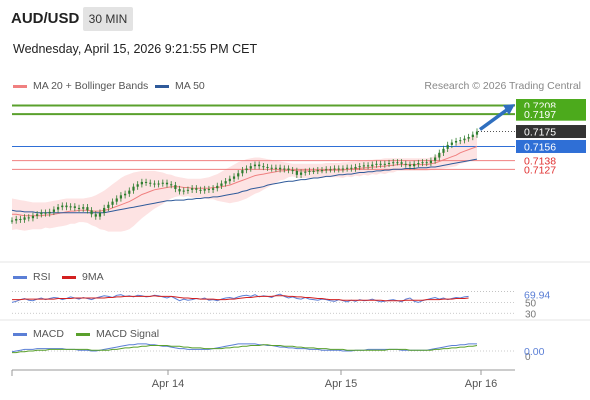  I want to click on legend-rsi-label: RSI, so click(42, 277).